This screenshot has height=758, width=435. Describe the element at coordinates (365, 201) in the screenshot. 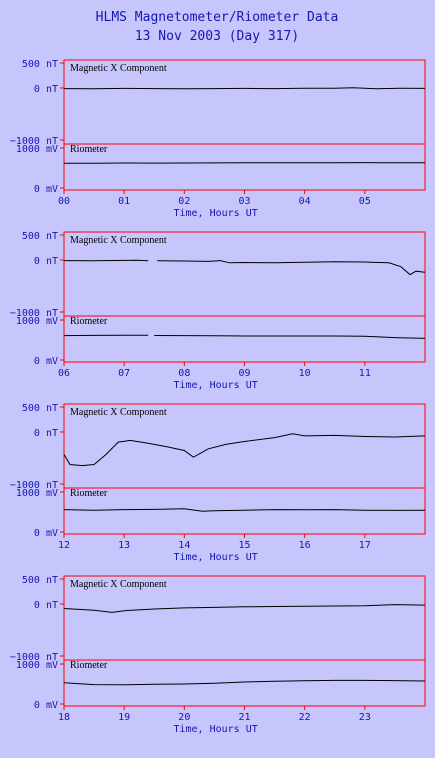

I see `x-tick-label: 05` at that location.